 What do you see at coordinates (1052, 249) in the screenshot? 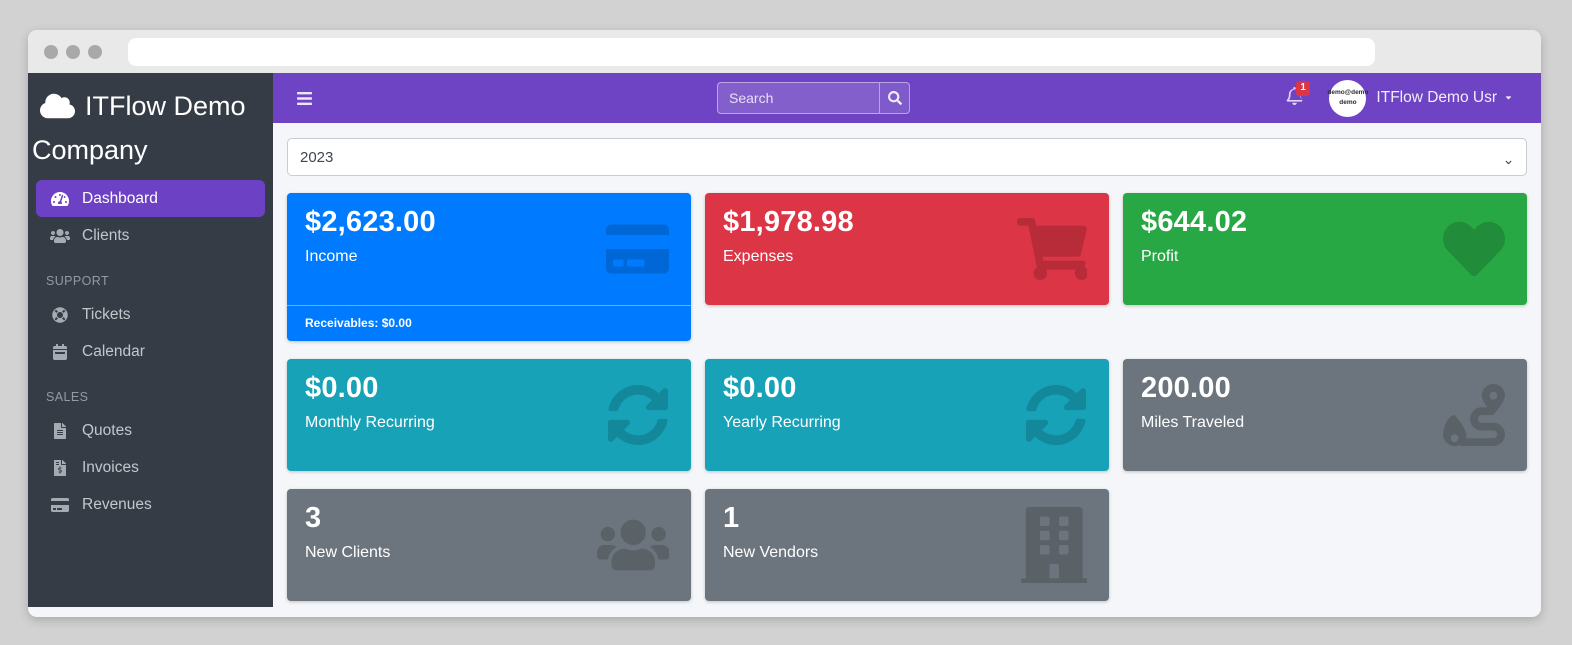
I see `shopping-cart-icon` at bounding box center [1052, 249].